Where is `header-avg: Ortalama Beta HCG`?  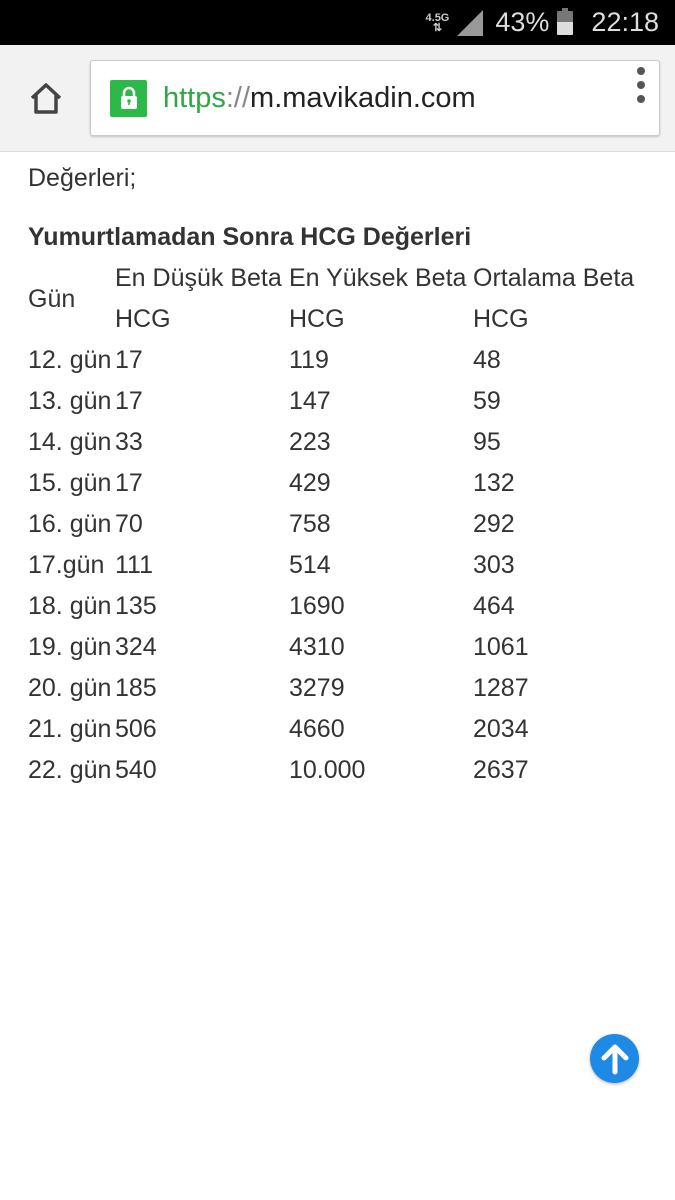 header-avg: Ortalama Beta HCG is located at coordinates (554, 298).